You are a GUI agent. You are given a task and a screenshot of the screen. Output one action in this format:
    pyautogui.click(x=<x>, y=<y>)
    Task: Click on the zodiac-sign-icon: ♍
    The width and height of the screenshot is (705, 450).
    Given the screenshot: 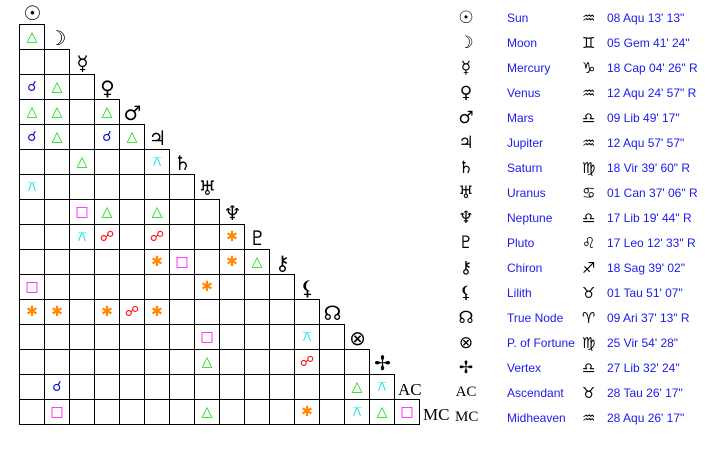 What is the action you would take?
    pyautogui.click(x=589, y=167)
    